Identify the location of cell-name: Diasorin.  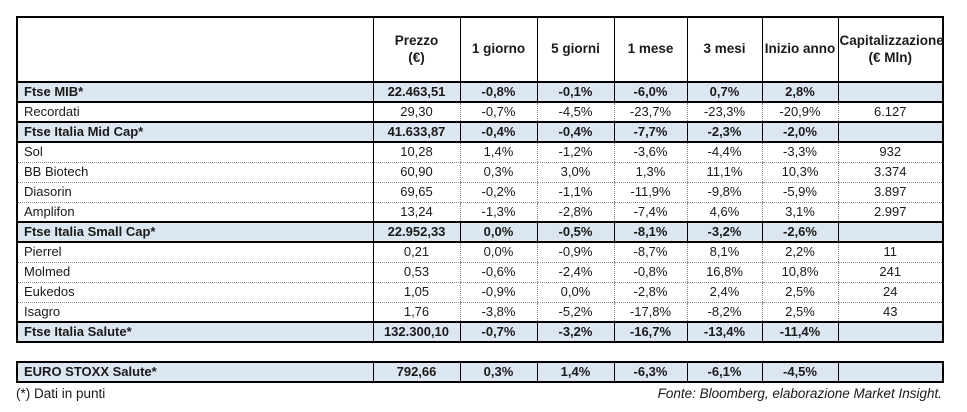
(194, 192).